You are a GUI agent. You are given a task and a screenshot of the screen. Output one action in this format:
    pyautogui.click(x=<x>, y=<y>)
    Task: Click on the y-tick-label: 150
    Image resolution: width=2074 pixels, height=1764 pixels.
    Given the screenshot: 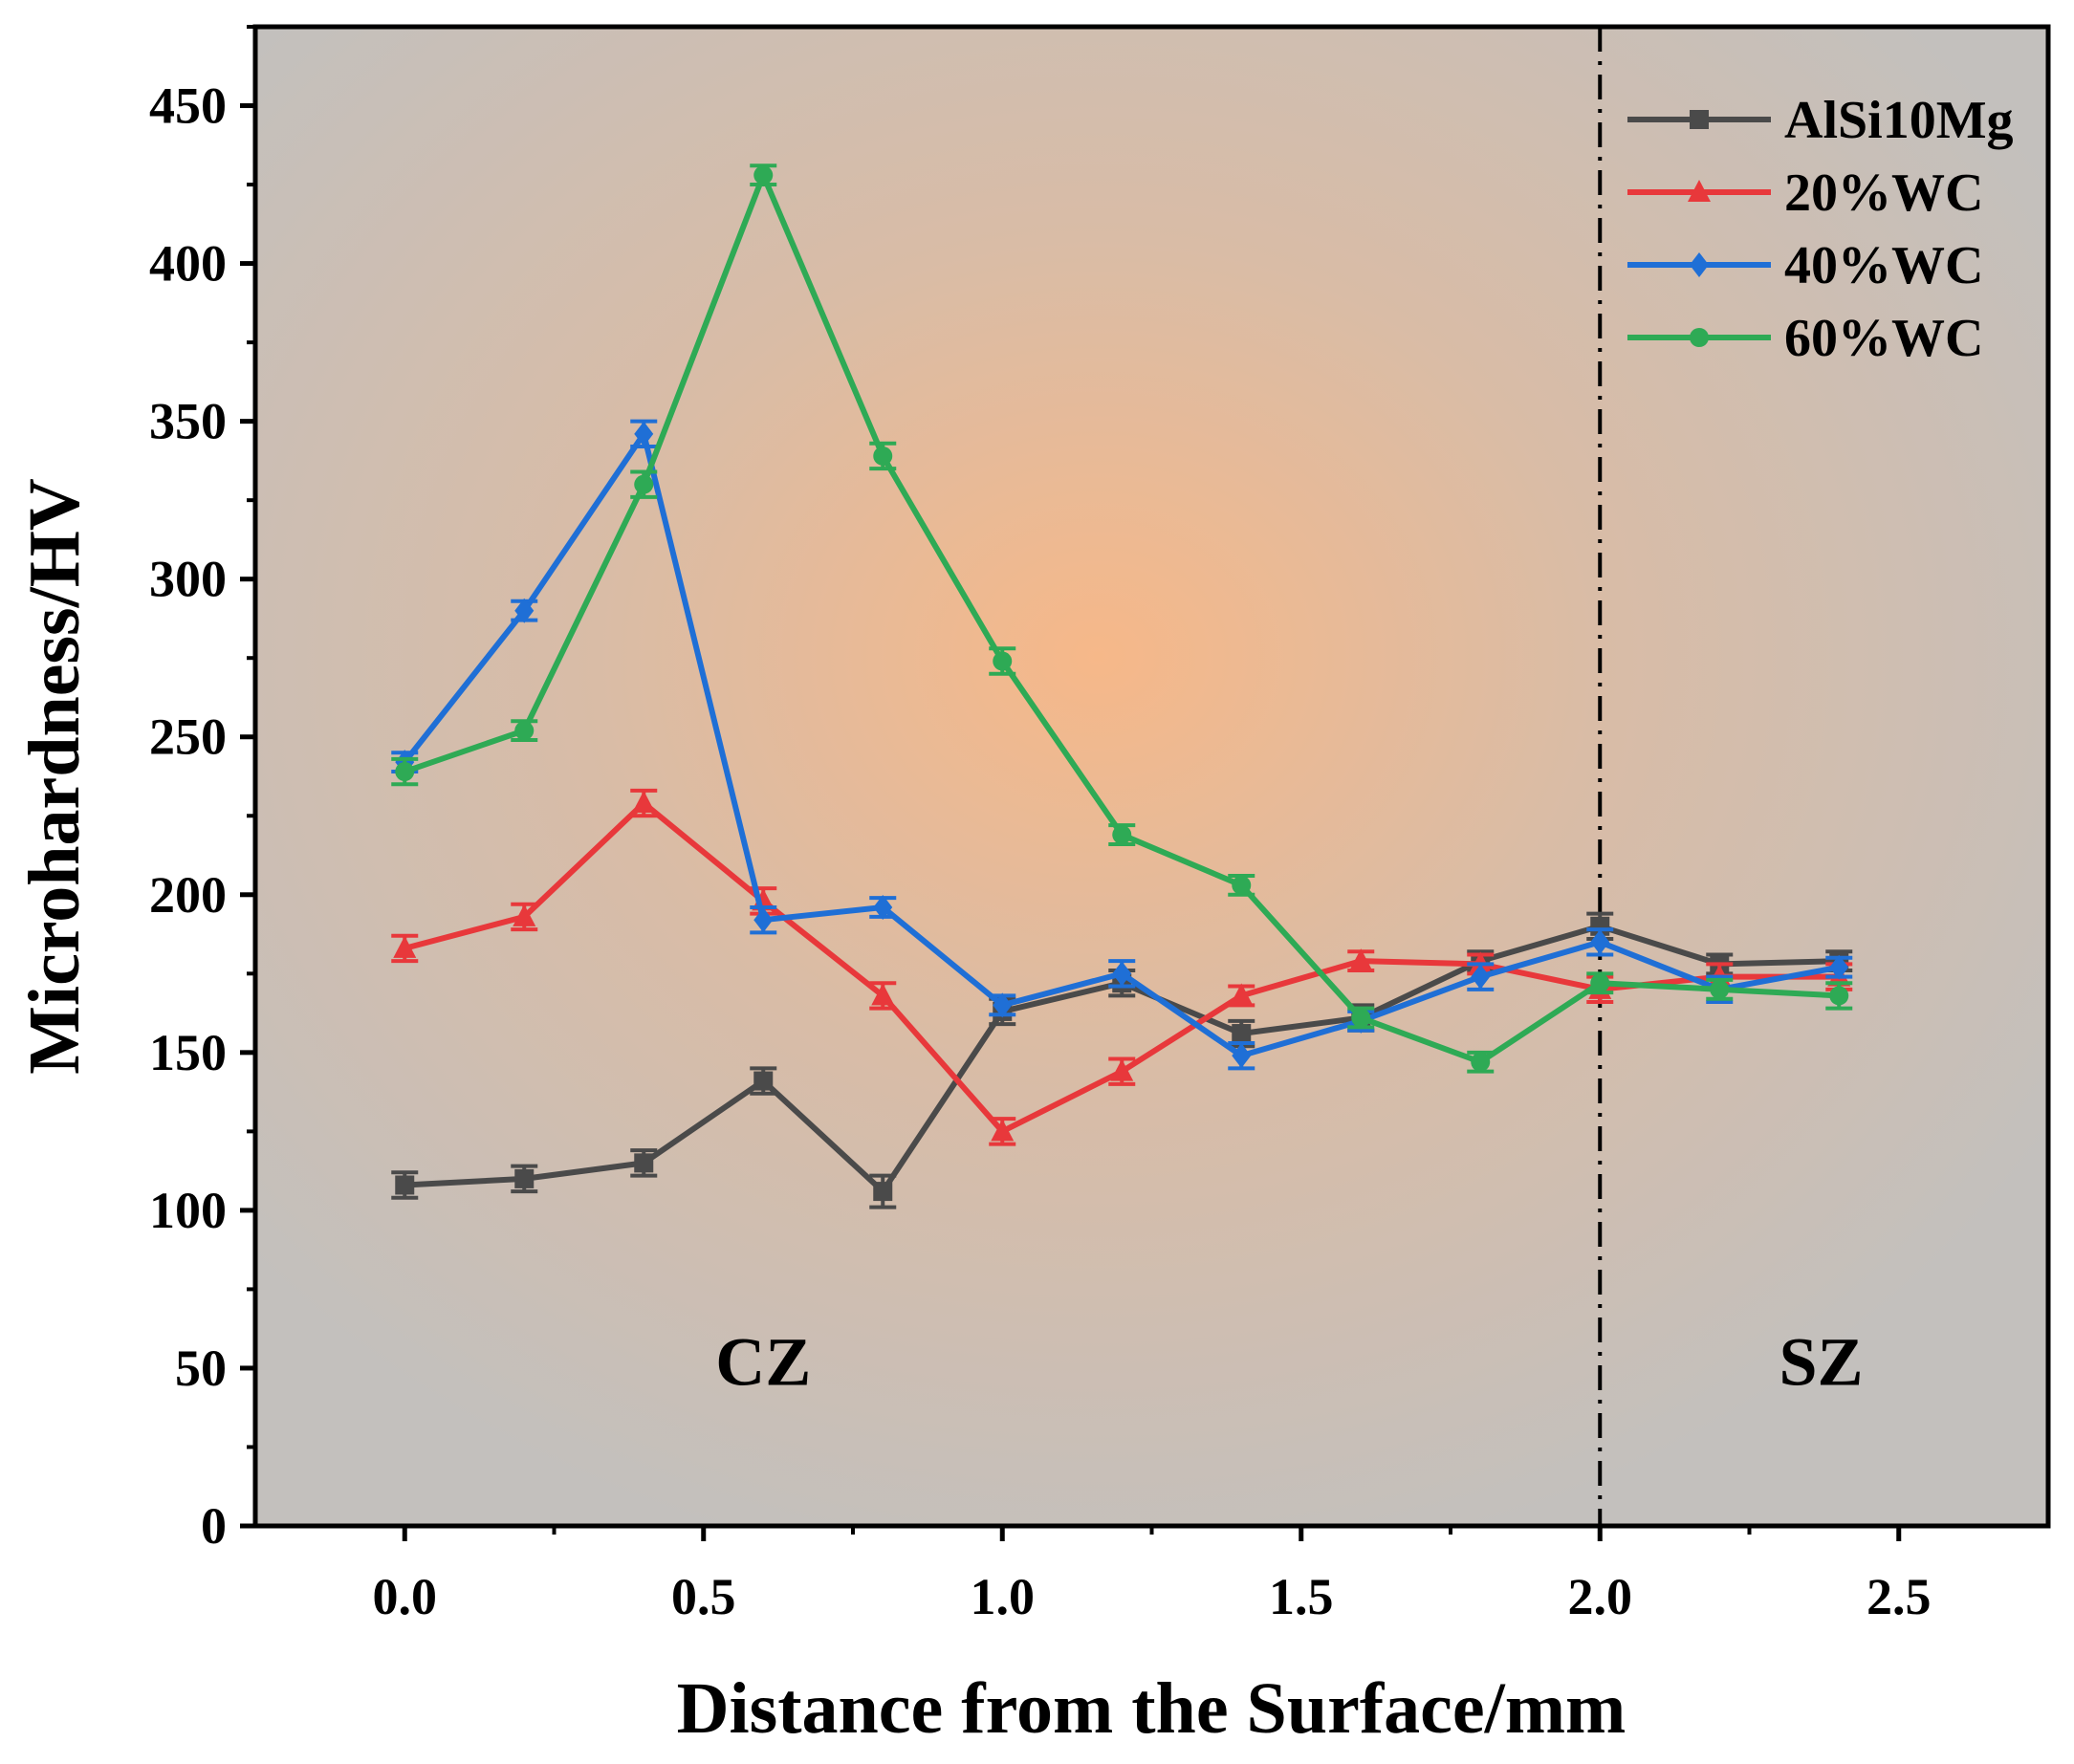 What is the action you would take?
    pyautogui.click(x=188, y=1052)
    